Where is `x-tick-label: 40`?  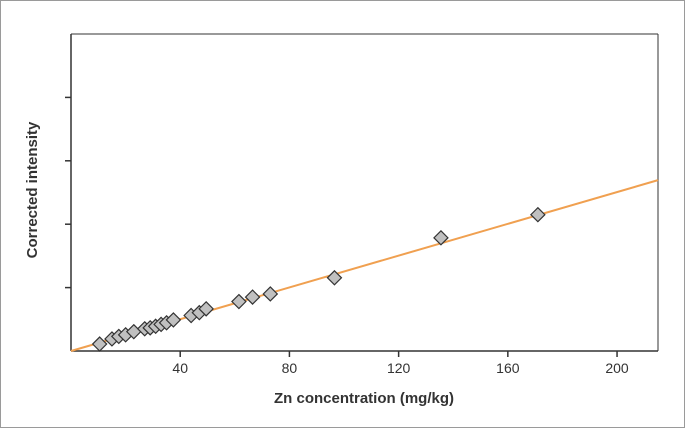
x-tick-label: 40 is located at coordinates (180, 368).